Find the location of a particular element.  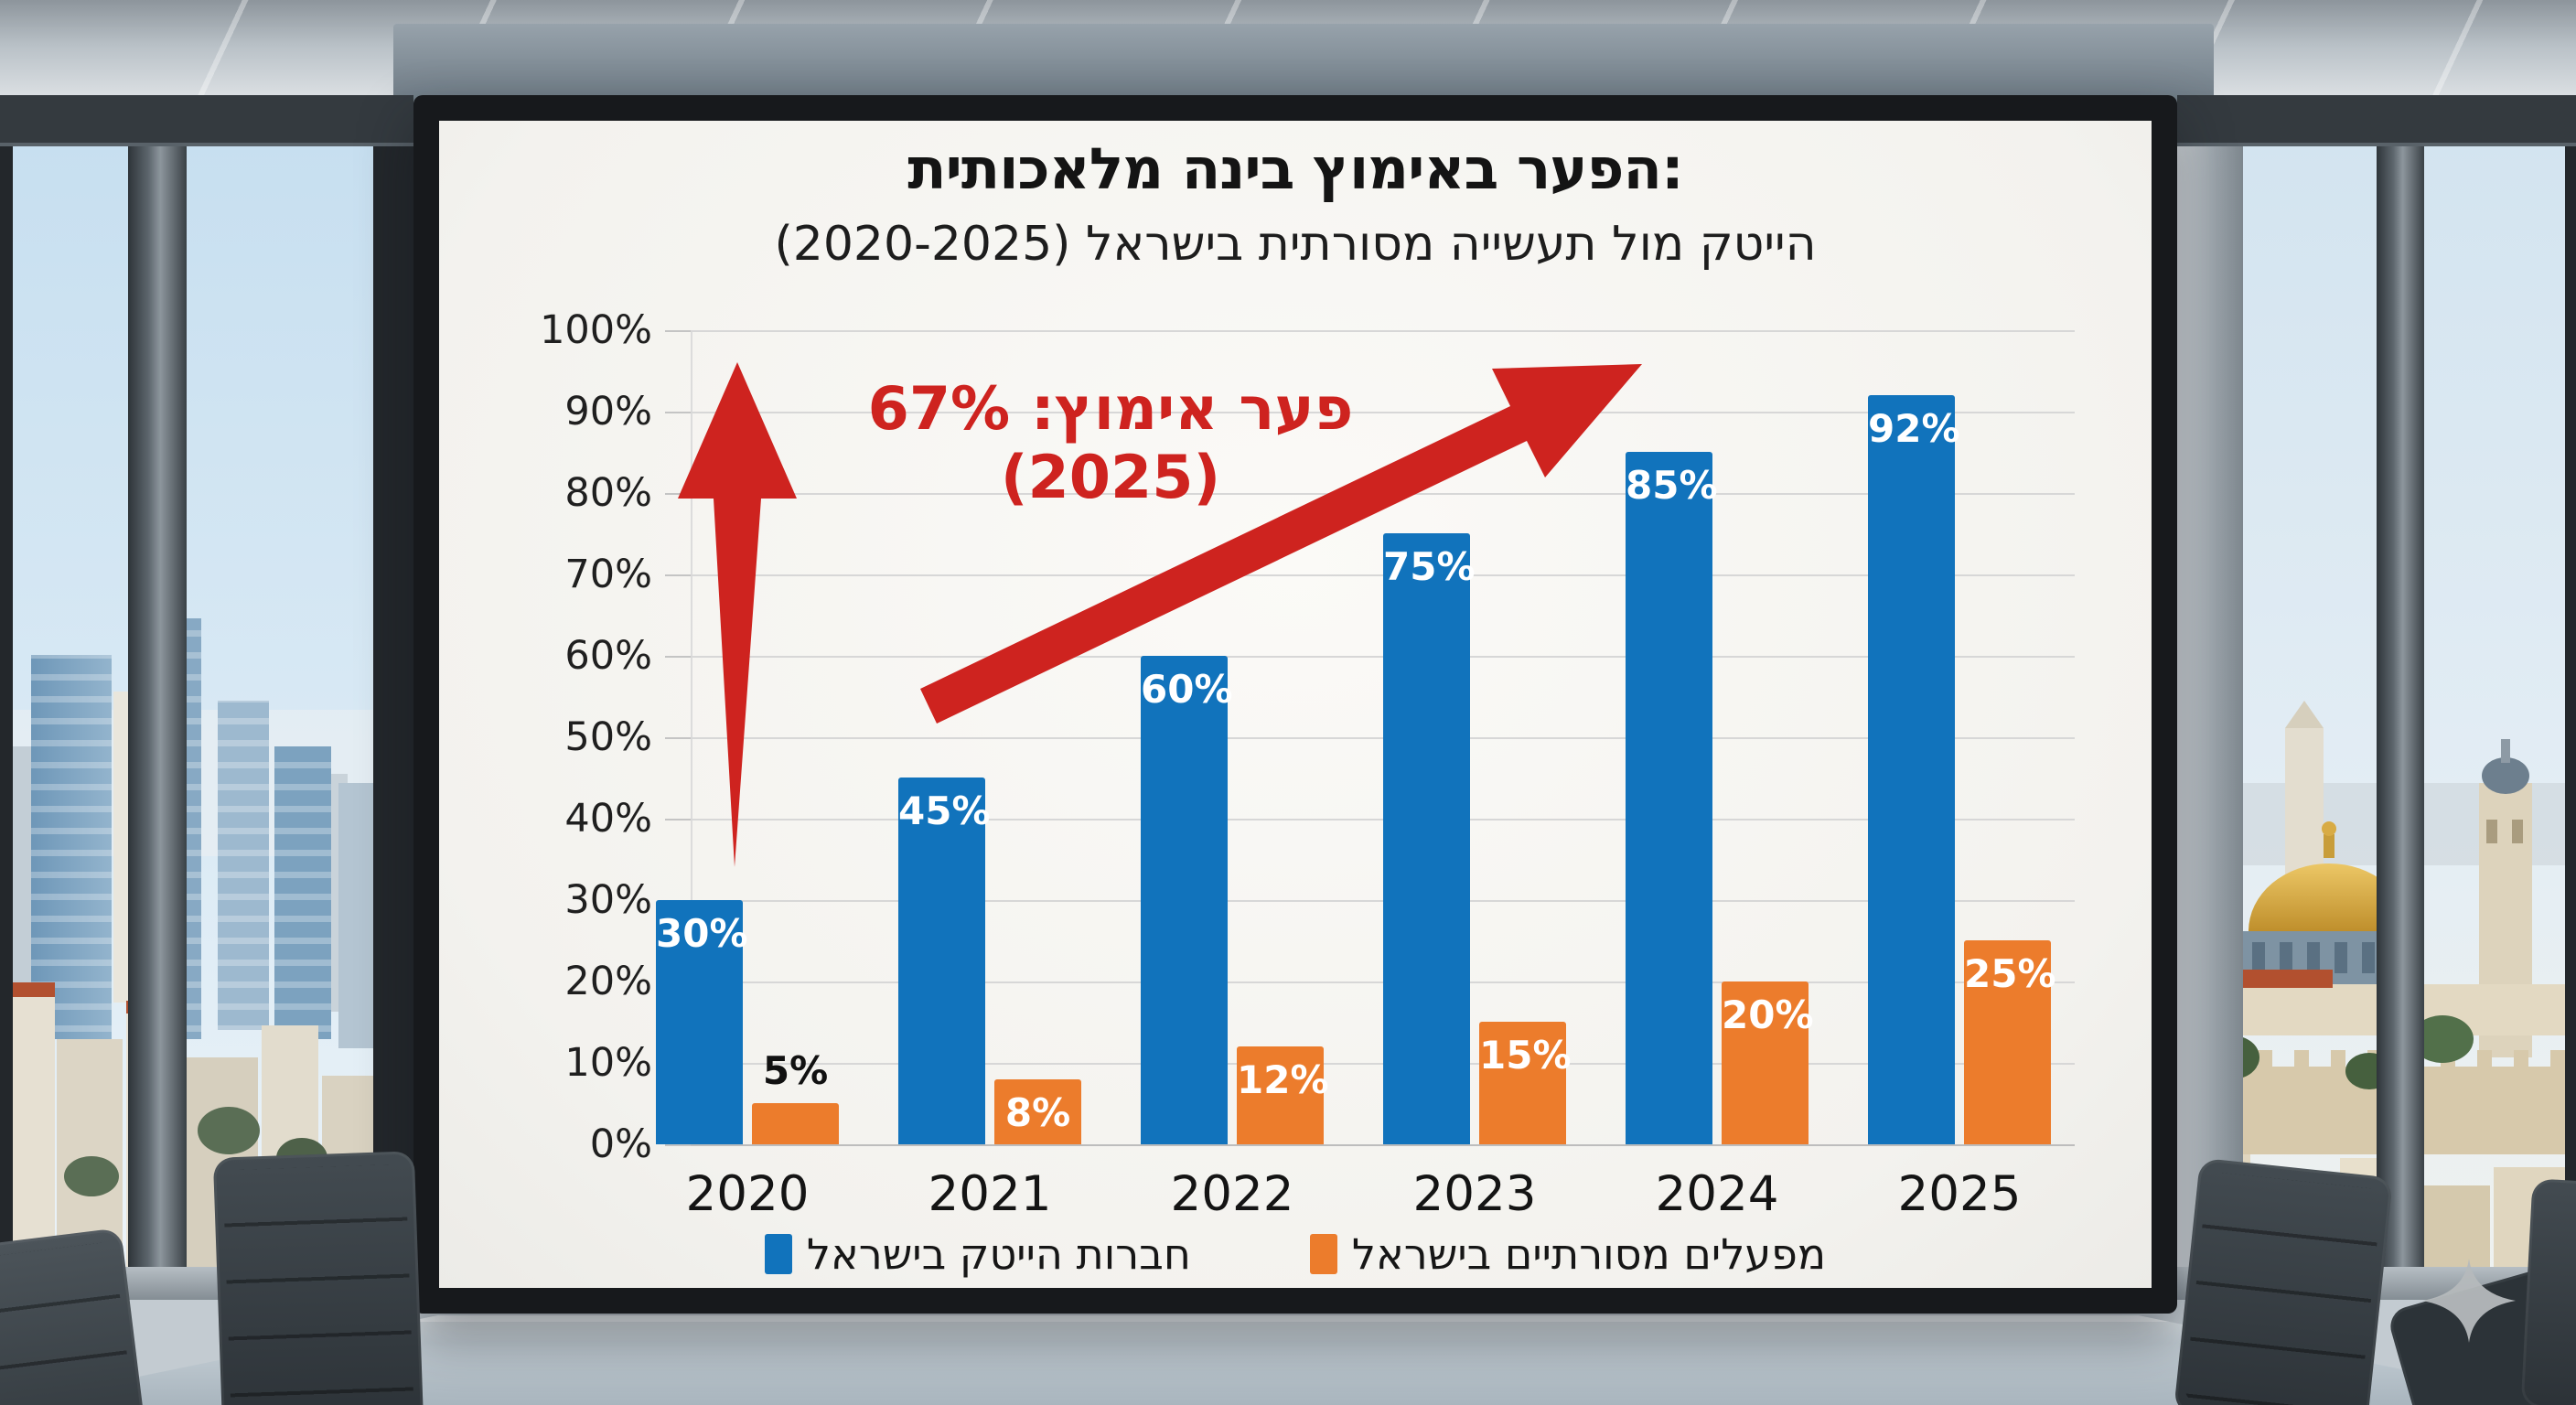

y-axis-label: 90% is located at coordinates (608, 411).